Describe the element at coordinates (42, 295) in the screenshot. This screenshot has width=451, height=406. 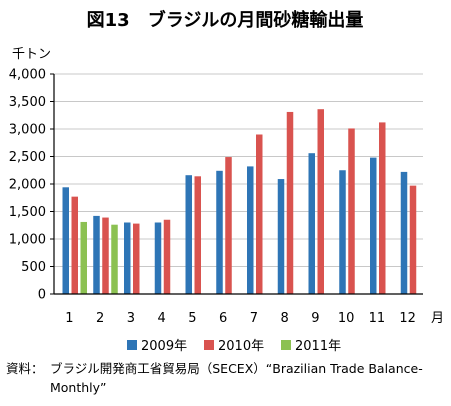
I see `y-tick-label: 0` at that location.